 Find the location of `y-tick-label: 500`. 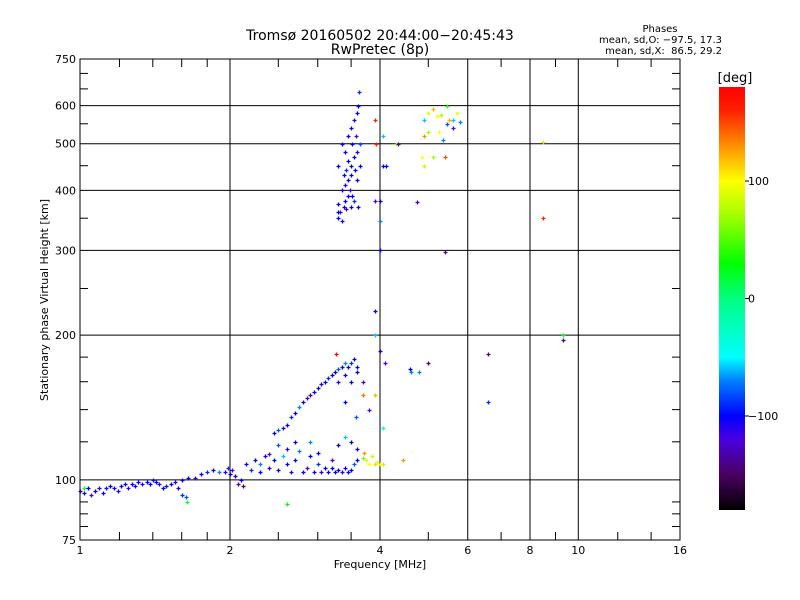

y-tick-label: 500 is located at coordinates (65, 144).